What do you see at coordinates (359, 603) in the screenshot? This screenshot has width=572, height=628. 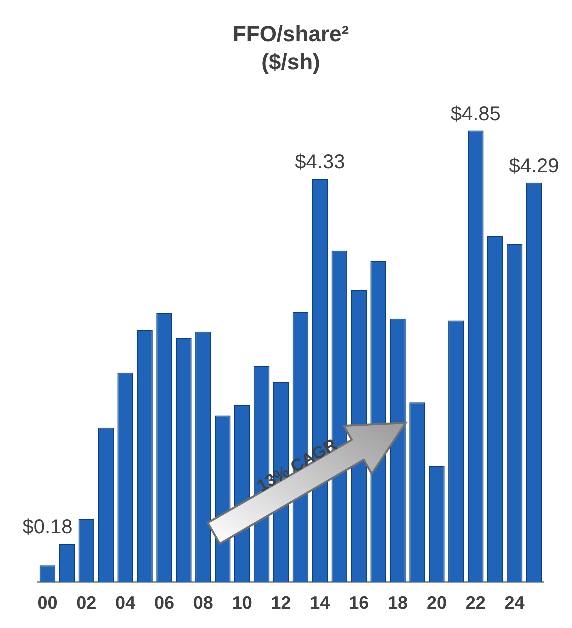 I see `x-tick-label: 16` at bounding box center [359, 603].